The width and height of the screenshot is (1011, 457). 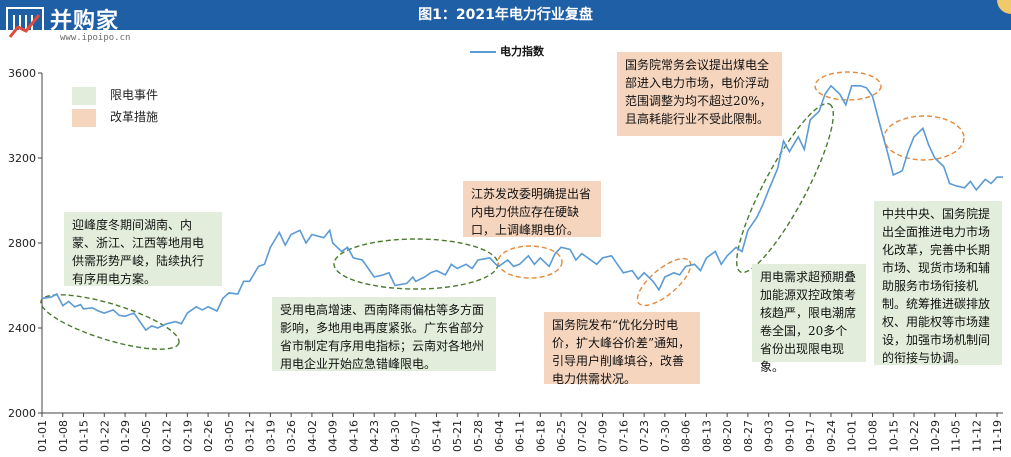 What do you see at coordinates (95, 38) in the screenshot?
I see `brand-site: www.ipoipo.cn` at bounding box center [95, 38].